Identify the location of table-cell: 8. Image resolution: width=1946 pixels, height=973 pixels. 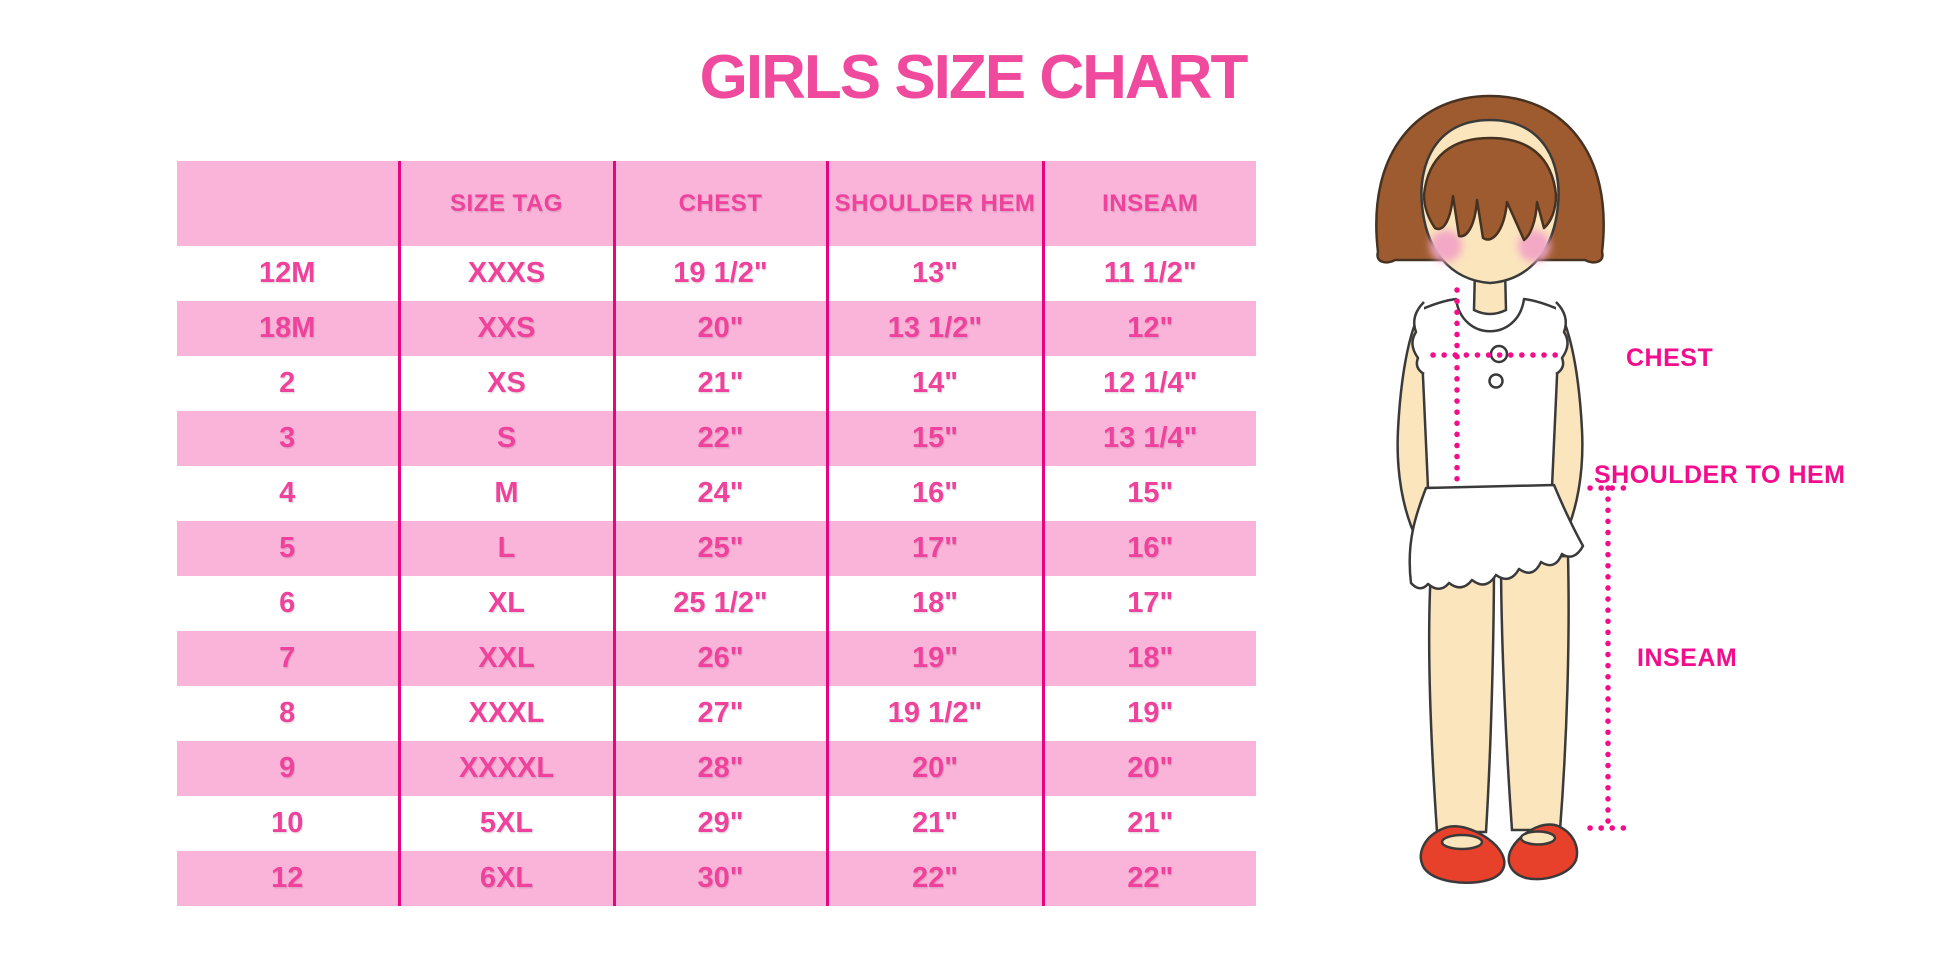
(289, 713).